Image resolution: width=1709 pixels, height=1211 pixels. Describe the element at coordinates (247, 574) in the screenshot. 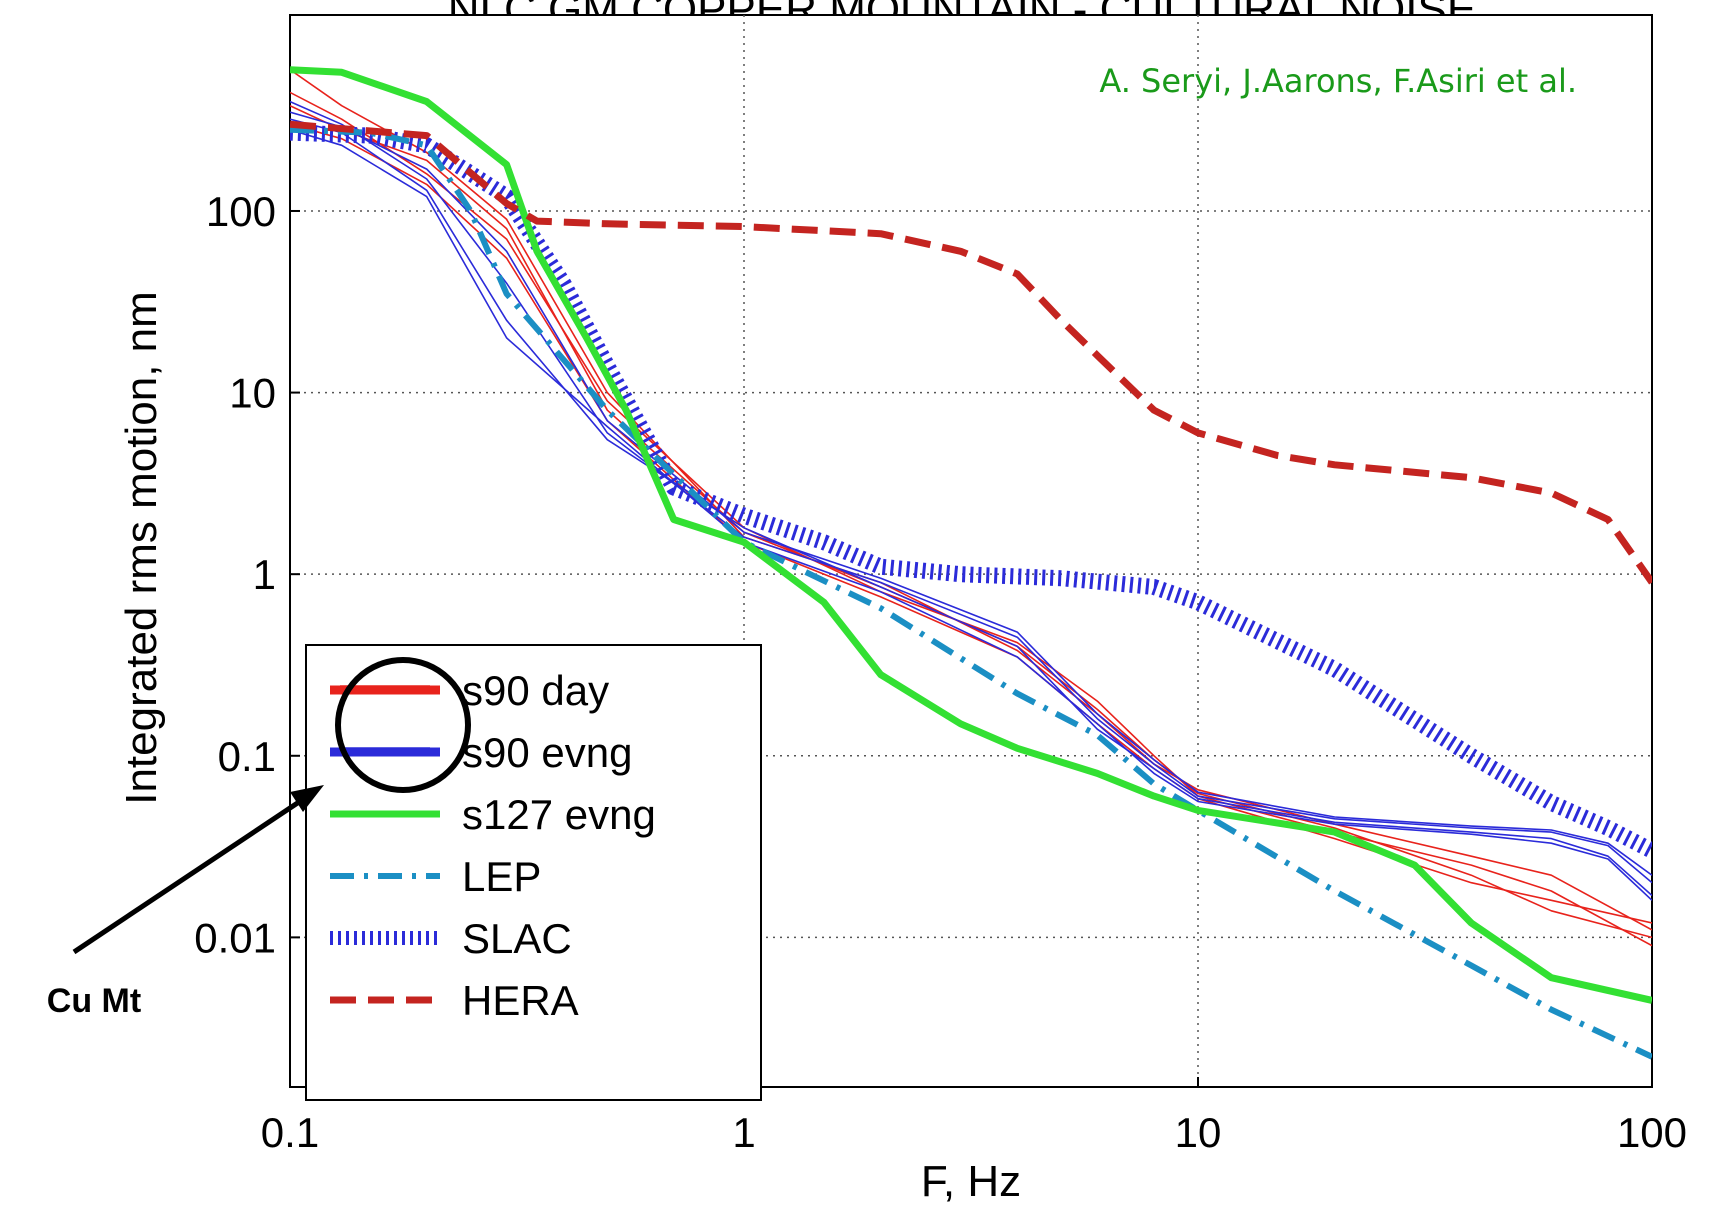

I see `y-axis: 100 10 1 0.1 0.01` at that location.